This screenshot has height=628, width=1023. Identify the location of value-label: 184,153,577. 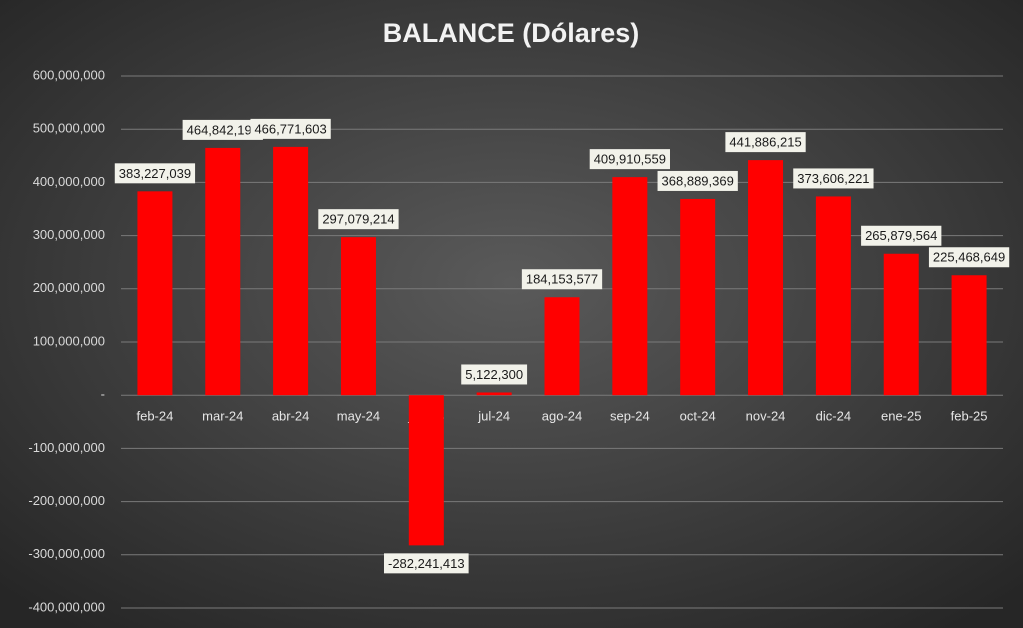
(562, 279).